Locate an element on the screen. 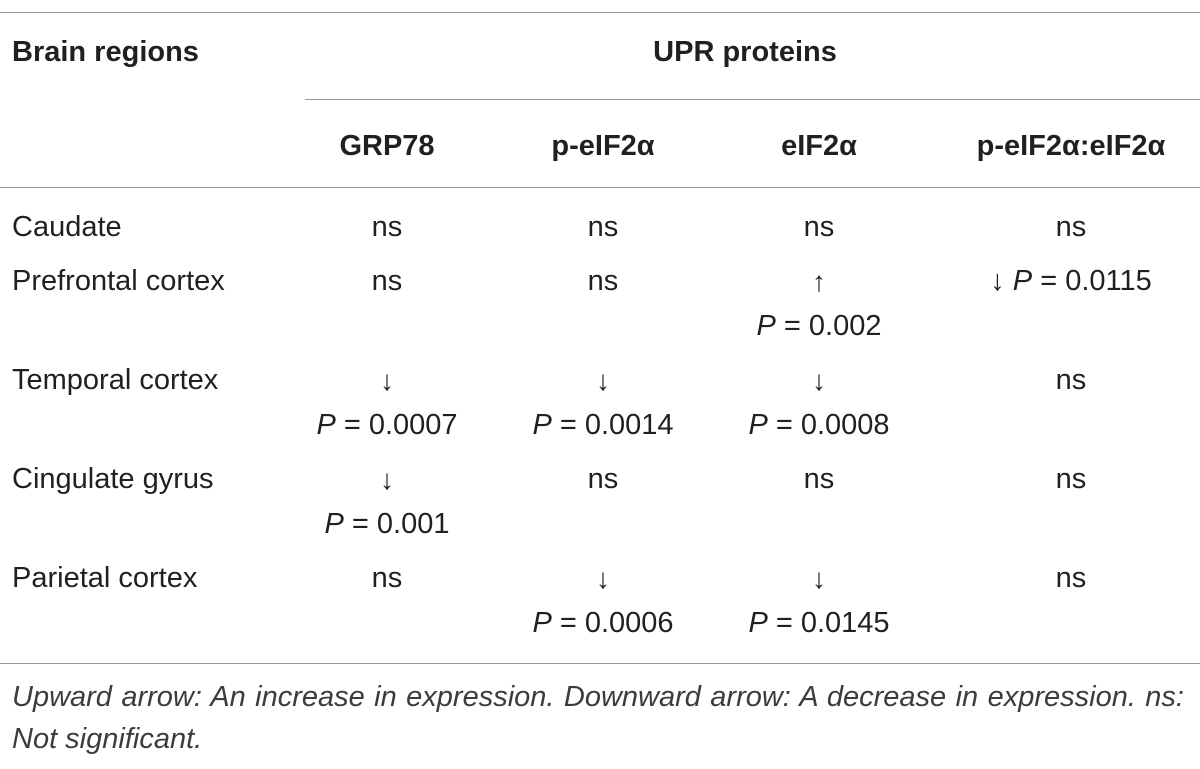 This screenshot has height=769, width=1200. up-arrow-icon: ↑ is located at coordinates (819, 281).